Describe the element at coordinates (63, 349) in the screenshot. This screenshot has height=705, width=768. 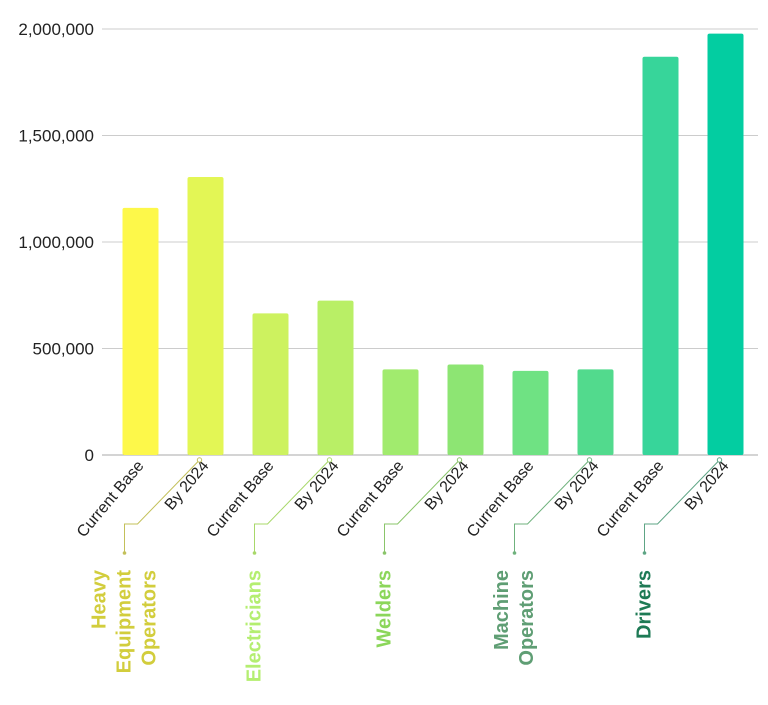
I see `y-tick-label: 500,000` at that location.